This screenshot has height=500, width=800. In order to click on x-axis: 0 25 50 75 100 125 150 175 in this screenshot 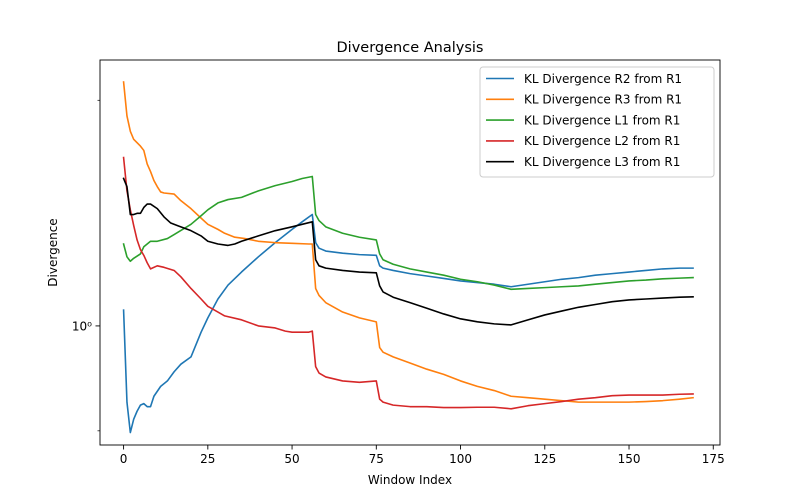, I will do `click(422, 455)`.